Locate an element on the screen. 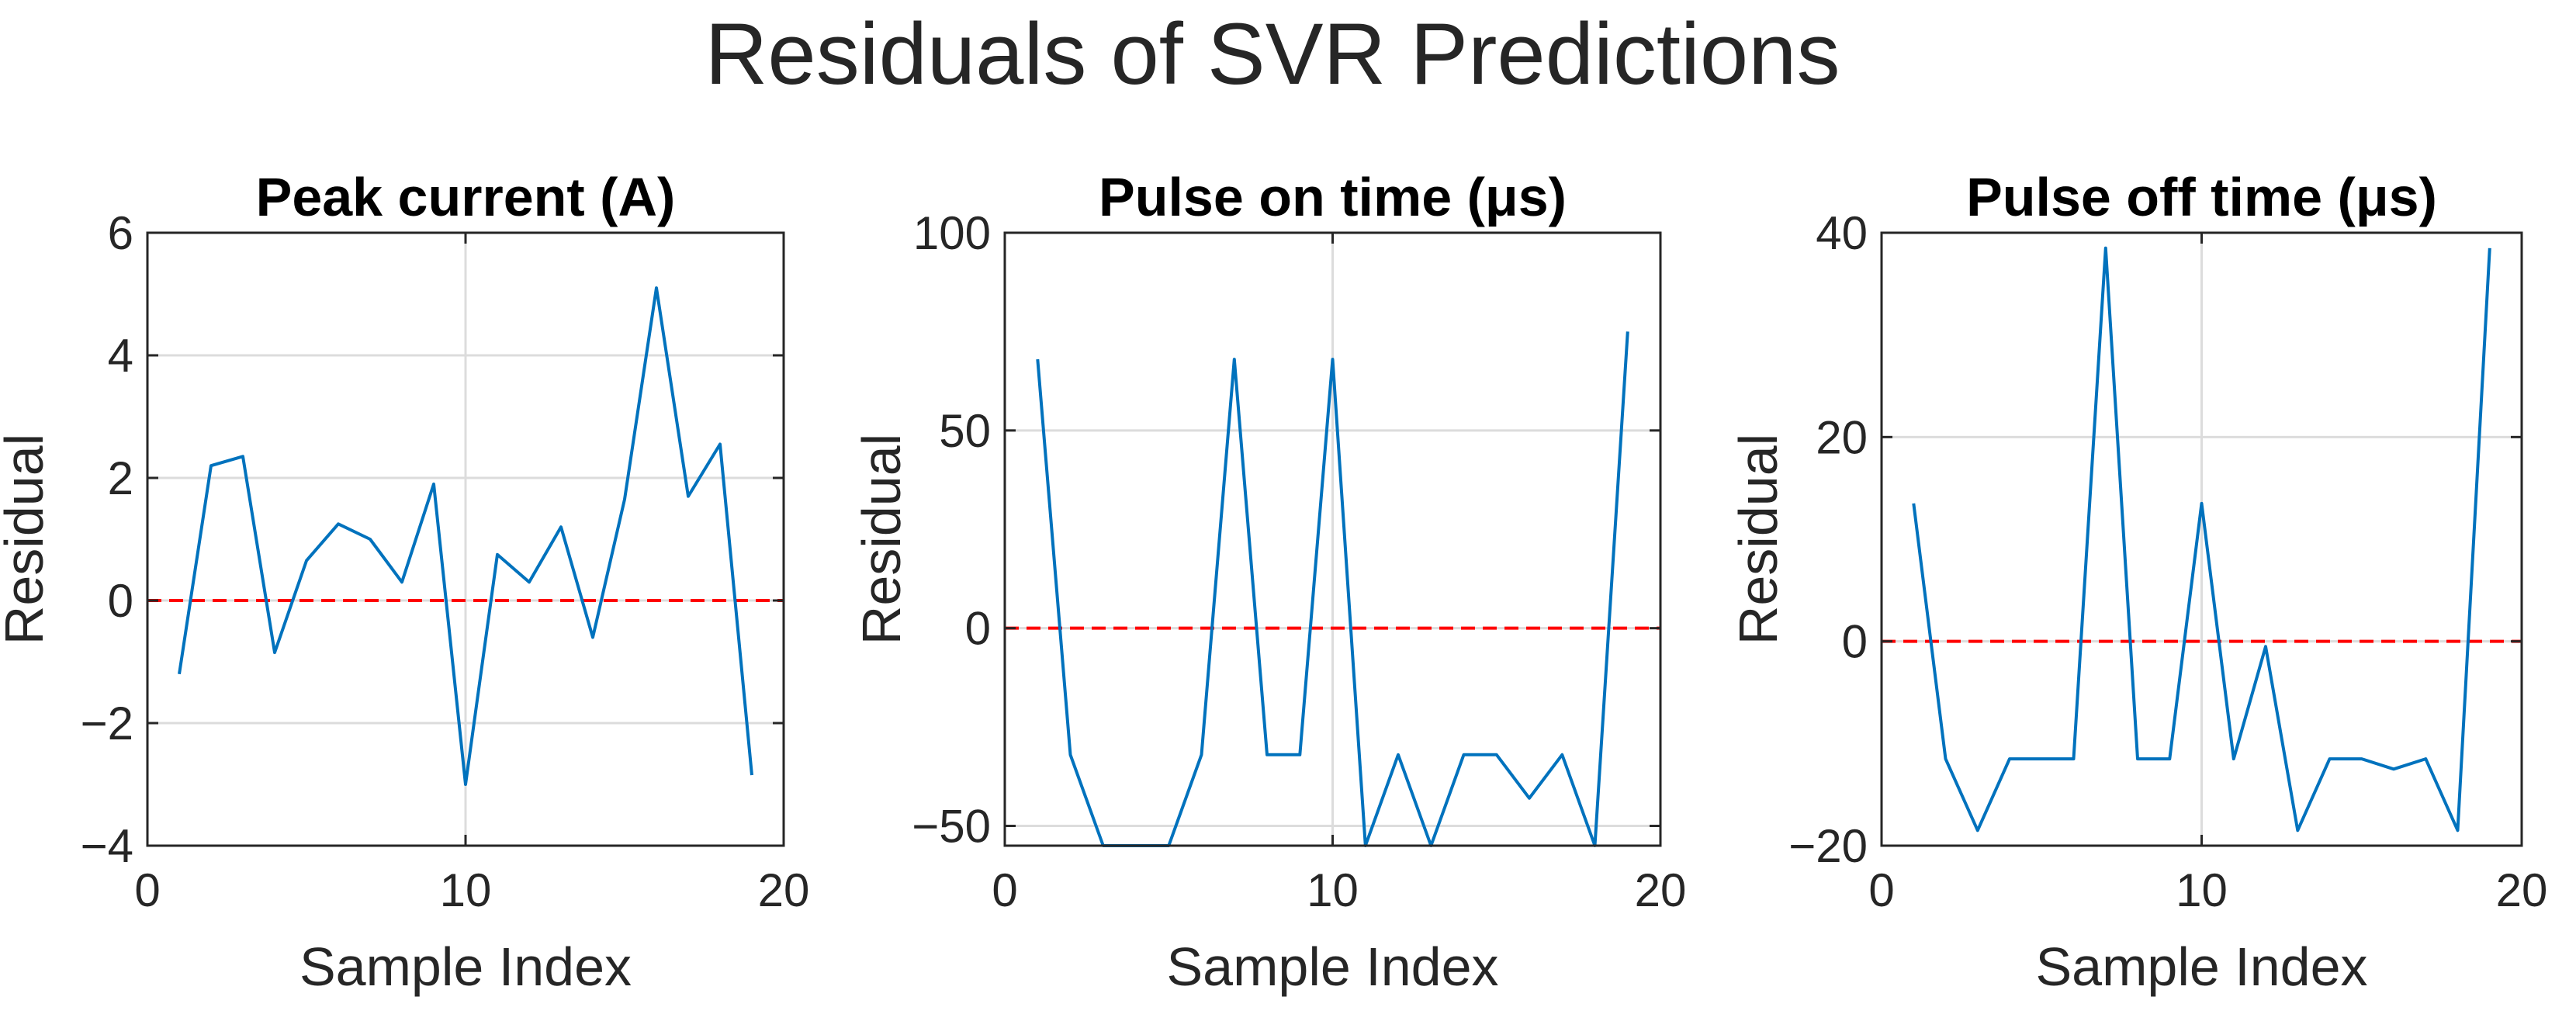 This screenshot has width=2576, height=1028. subplot-title: Peak current (A) is located at coordinates (466, 197).